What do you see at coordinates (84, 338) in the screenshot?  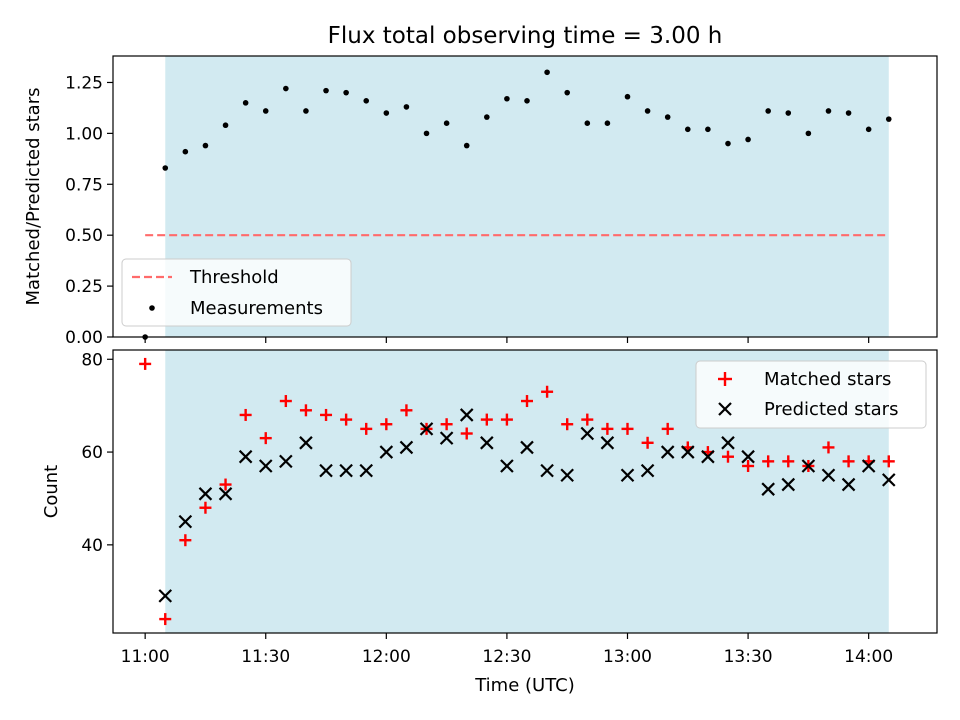 I see `top-y-tick-label: 0.00` at bounding box center [84, 338].